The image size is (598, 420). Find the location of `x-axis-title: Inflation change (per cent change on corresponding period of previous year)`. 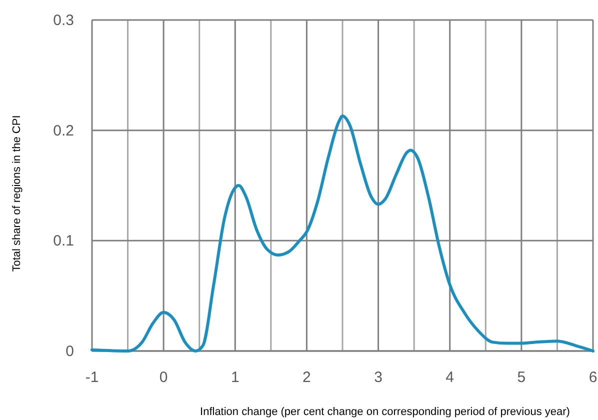

x-axis-title: Inflation change (per cent change on corresponding period of previous year) is located at coordinates (385, 412).